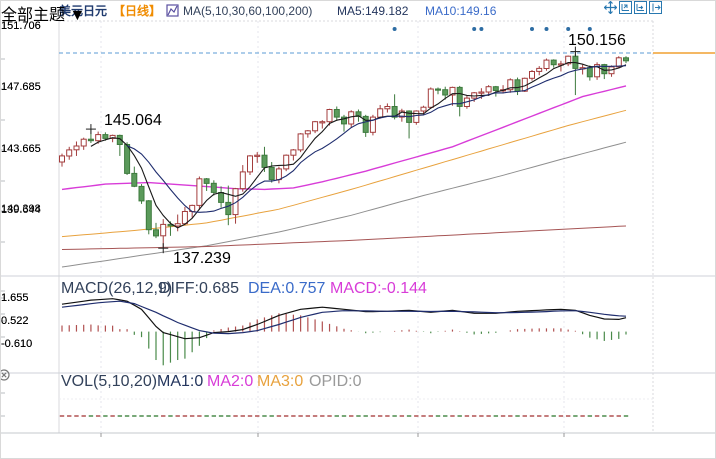 The height and width of the screenshot is (459, 716). What do you see at coordinates (6, 377) in the screenshot?
I see `zoom-cancel-icon` at bounding box center [6, 377].